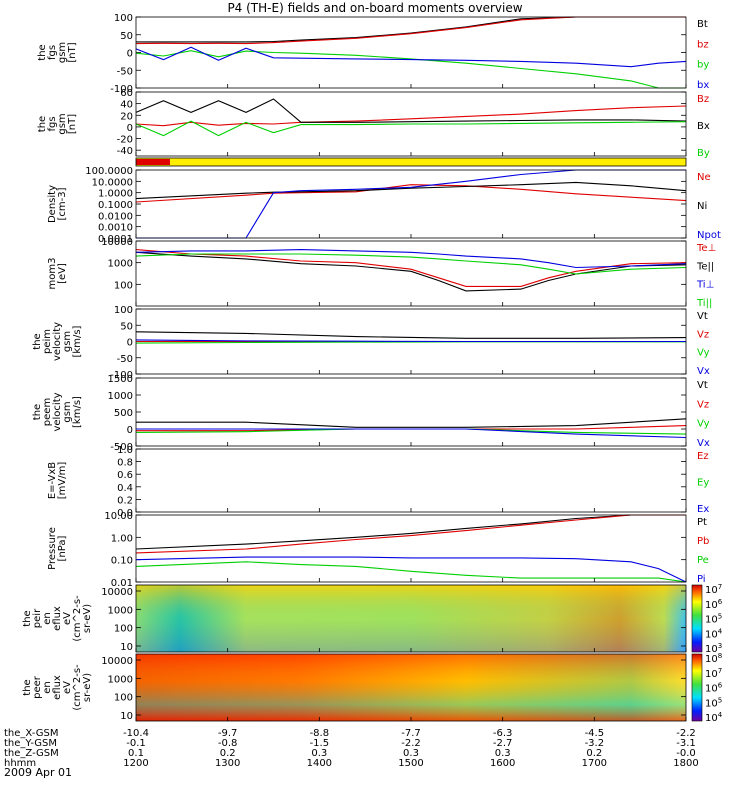 The height and width of the screenshot is (800, 750). What do you see at coordinates (62, 273) in the screenshot?
I see `y-axis-label: [eV]` at bounding box center [62, 273].